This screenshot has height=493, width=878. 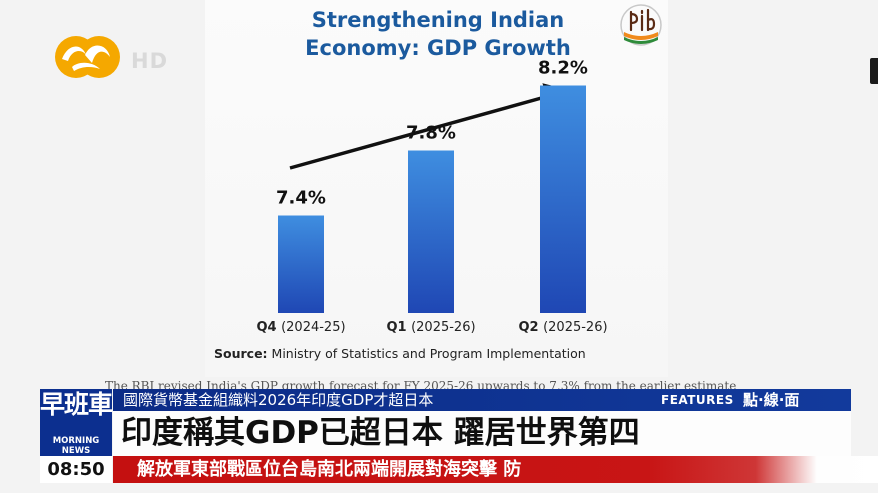 What do you see at coordinates (300, 327) in the screenshot?
I see `category-label-1: Q4 (2024-25)` at bounding box center [300, 327].